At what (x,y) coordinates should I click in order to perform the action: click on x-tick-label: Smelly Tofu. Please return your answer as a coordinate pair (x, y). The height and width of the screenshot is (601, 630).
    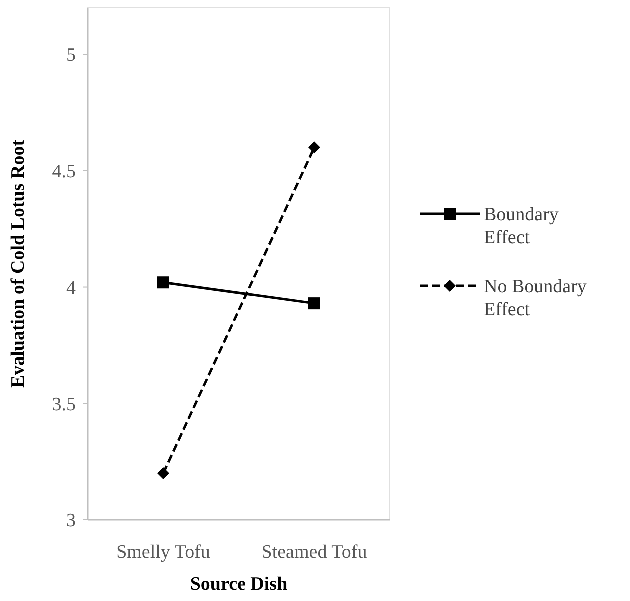
    Looking at the image, I should click on (163, 552).